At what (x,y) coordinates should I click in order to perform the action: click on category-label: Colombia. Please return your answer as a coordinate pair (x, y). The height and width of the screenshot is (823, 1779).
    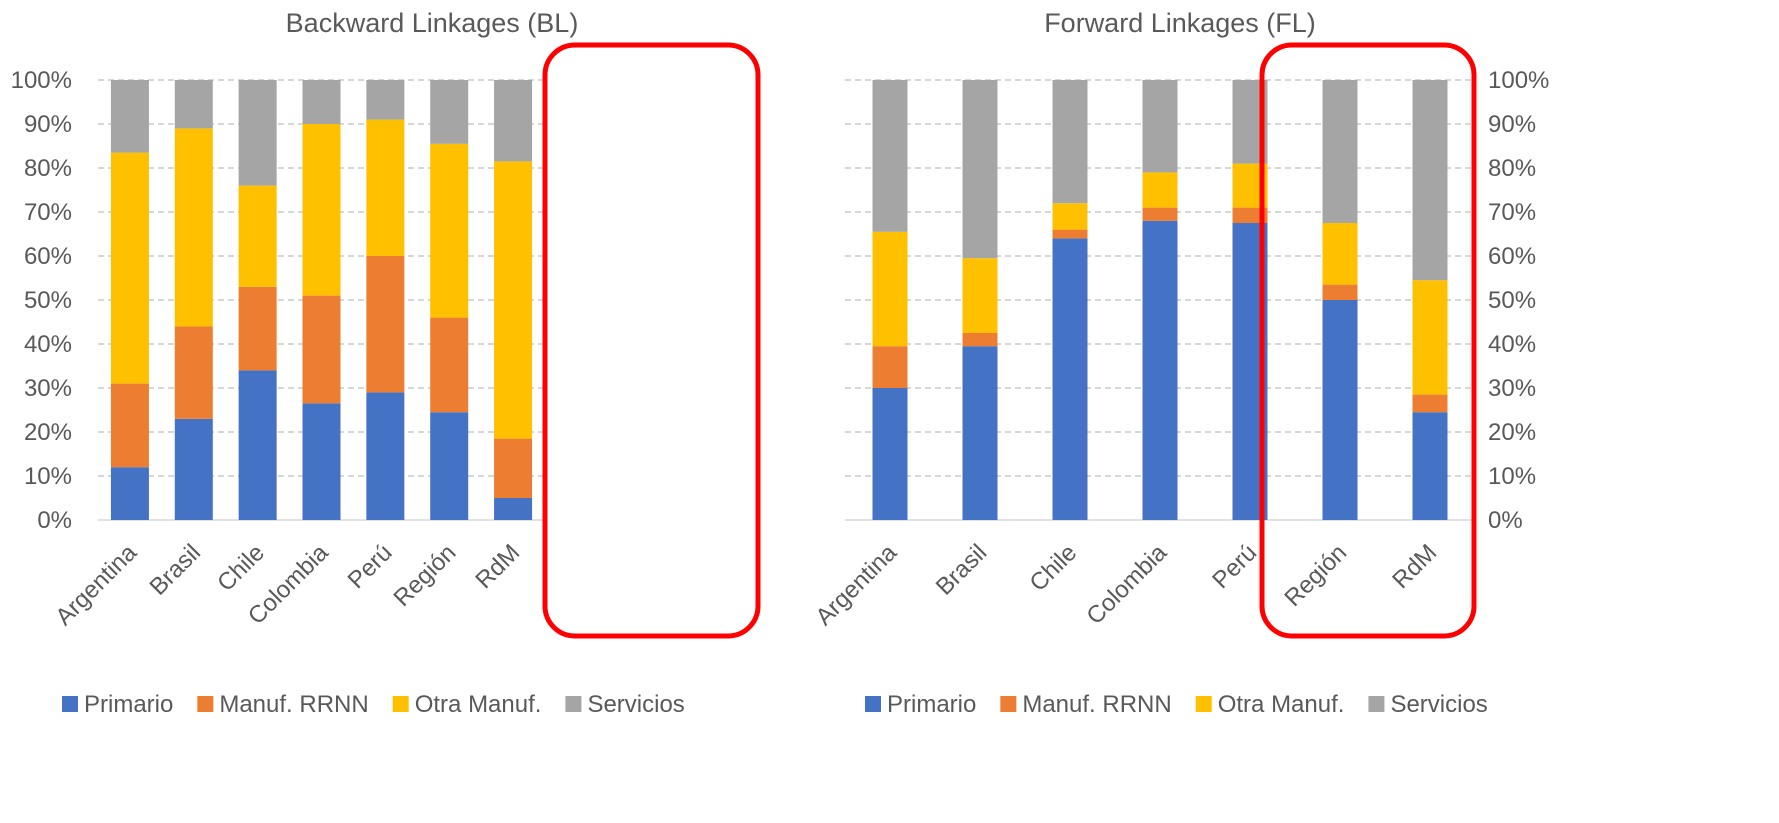
    Looking at the image, I should click on (1126, 584).